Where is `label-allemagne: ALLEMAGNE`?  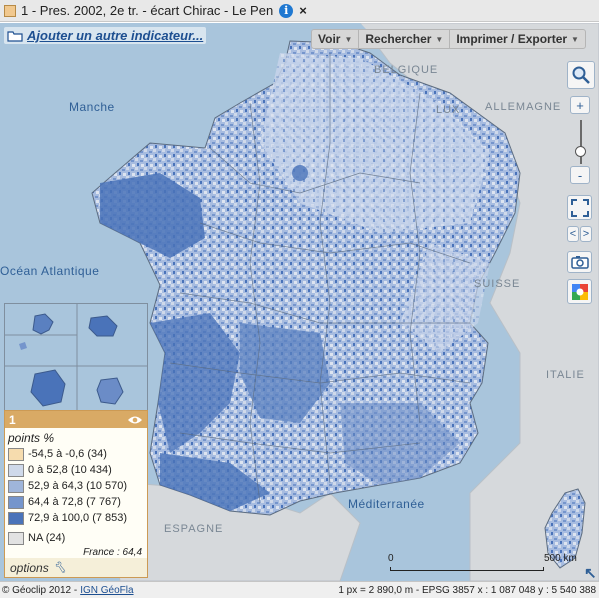
label-allemagne: ALLEMAGNE is located at coordinates (523, 107).